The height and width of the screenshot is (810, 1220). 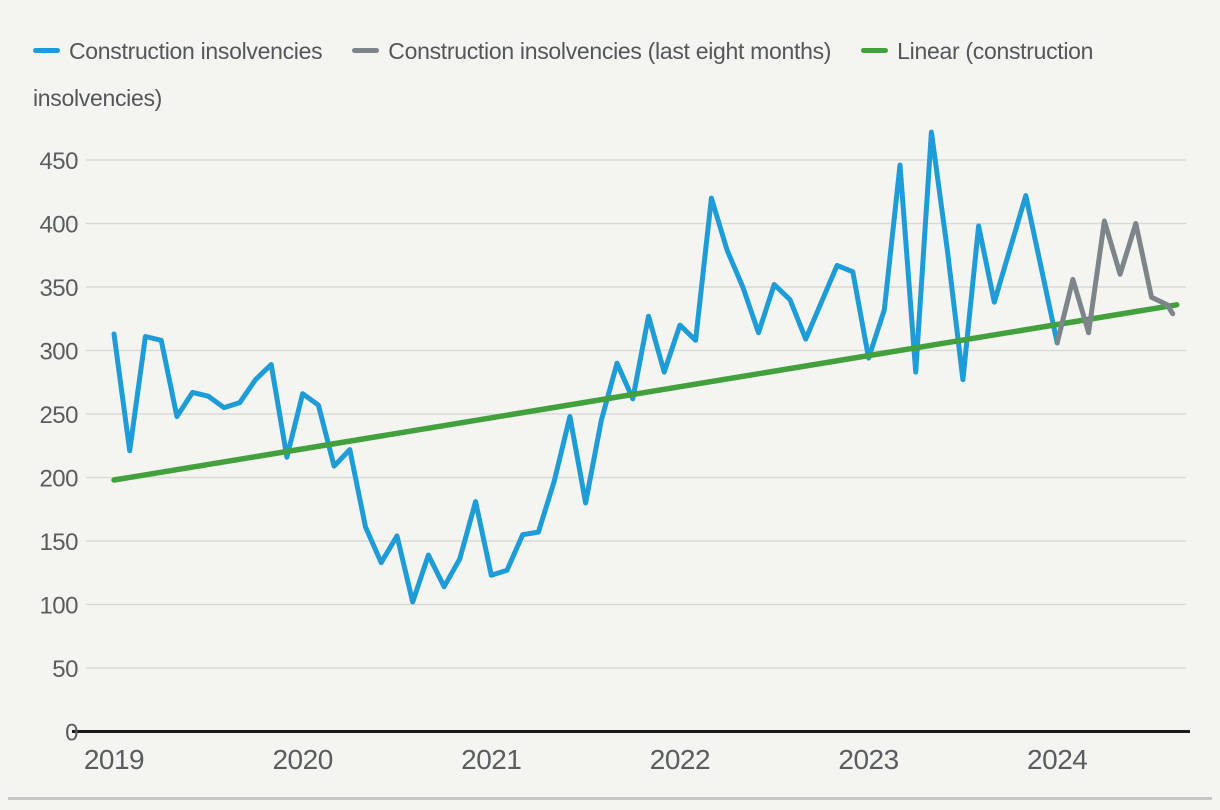 What do you see at coordinates (58, 288) in the screenshot?
I see `y-tick-label: 350` at bounding box center [58, 288].